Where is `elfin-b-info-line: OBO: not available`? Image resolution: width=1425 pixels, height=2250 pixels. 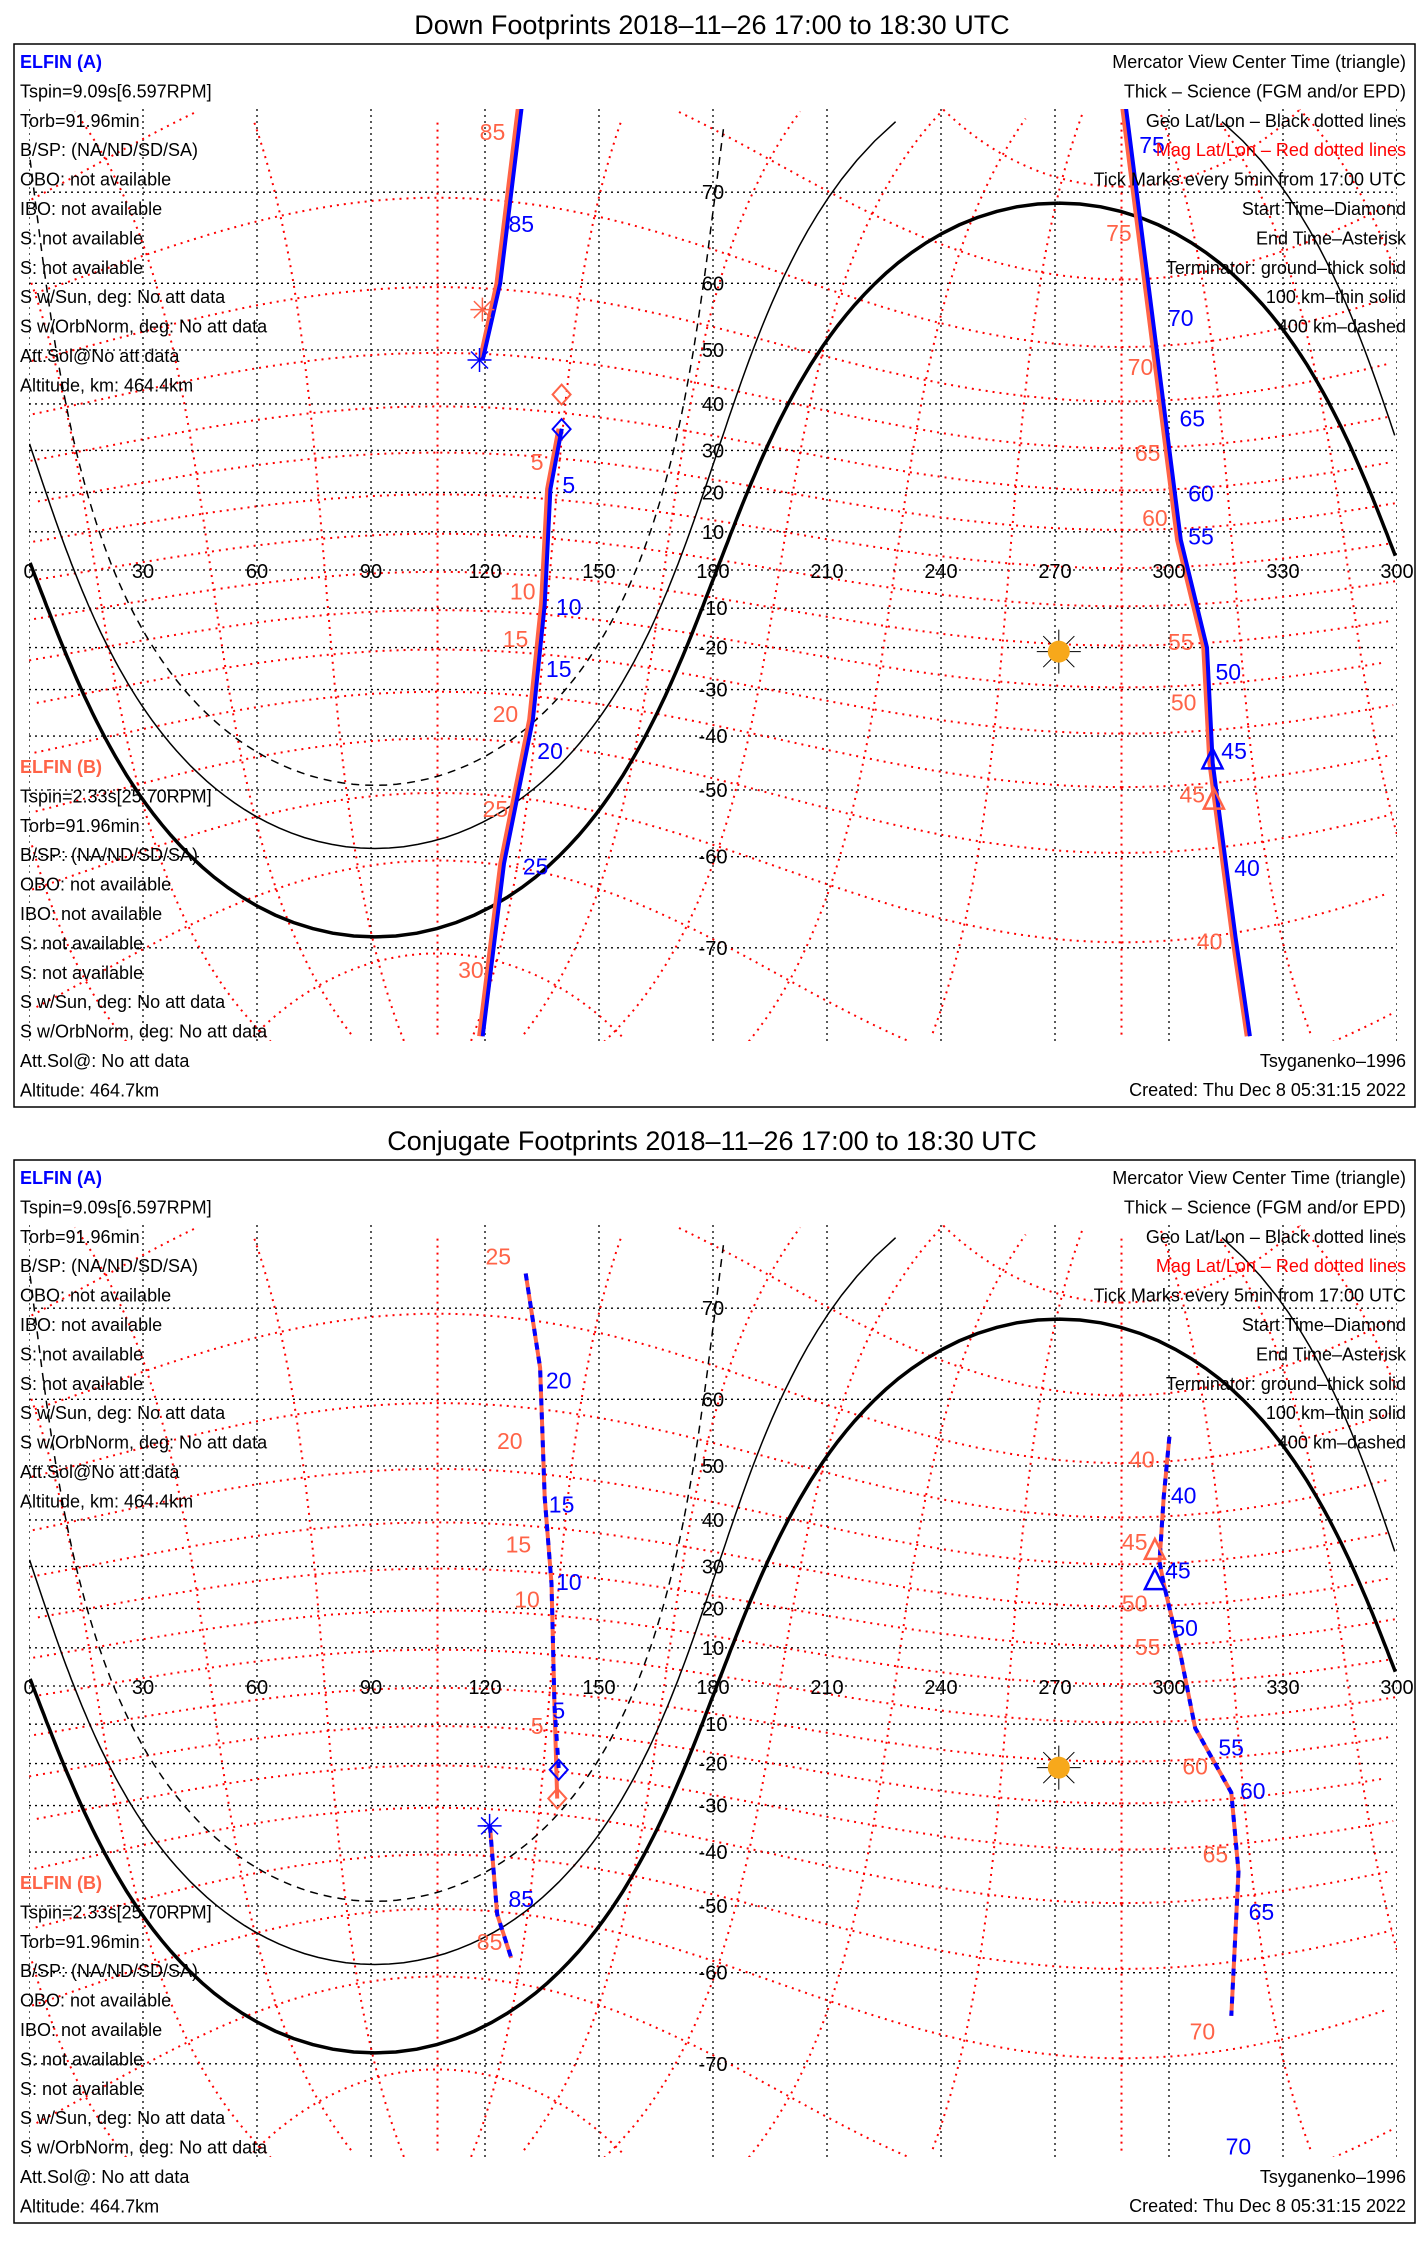 elfin-b-info-line: OBO: not available is located at coordinates (95, 885).